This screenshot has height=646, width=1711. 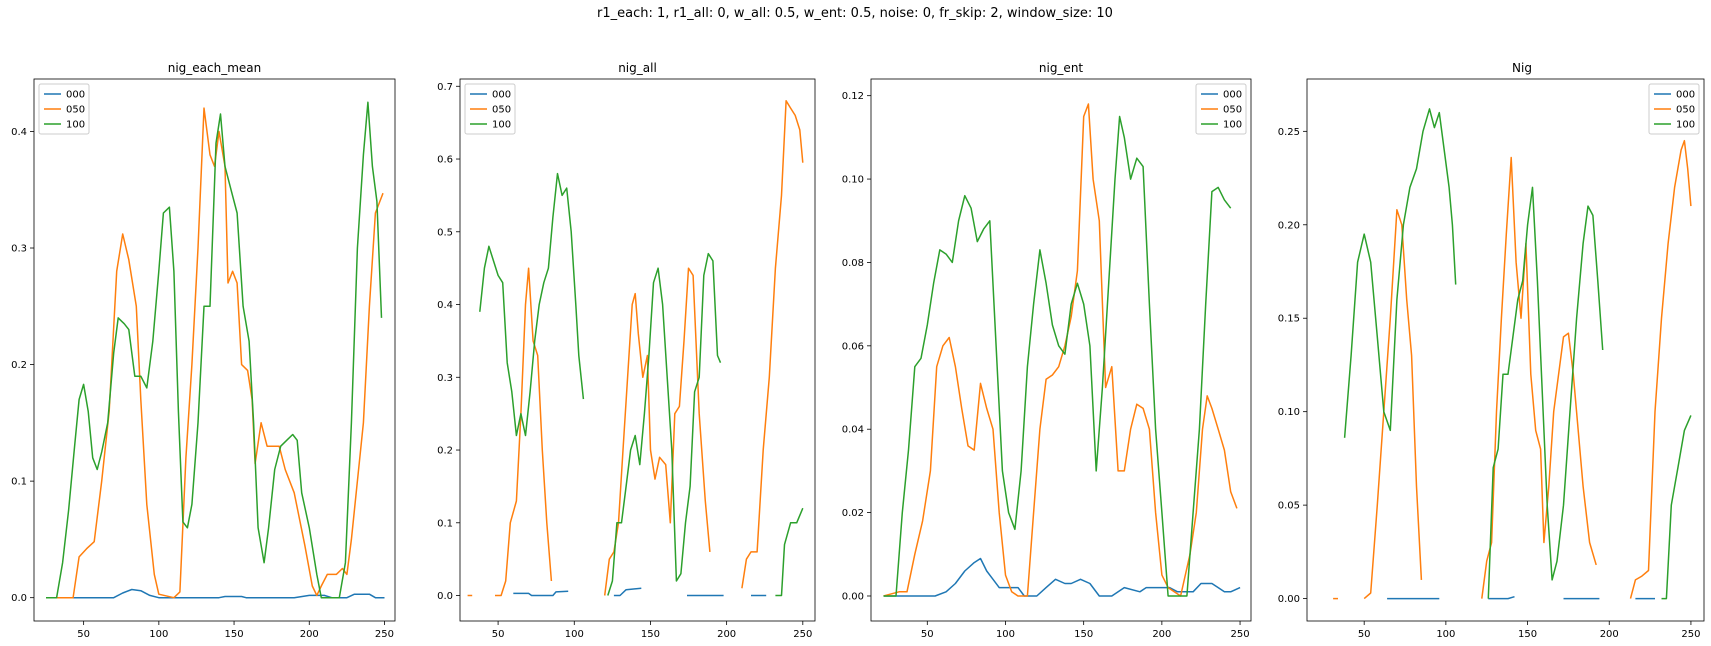 What do you see at coordinates (445, 232) in the screenshot?
I see `y-tick-label: 0.5` at bounding box center [445, 232].